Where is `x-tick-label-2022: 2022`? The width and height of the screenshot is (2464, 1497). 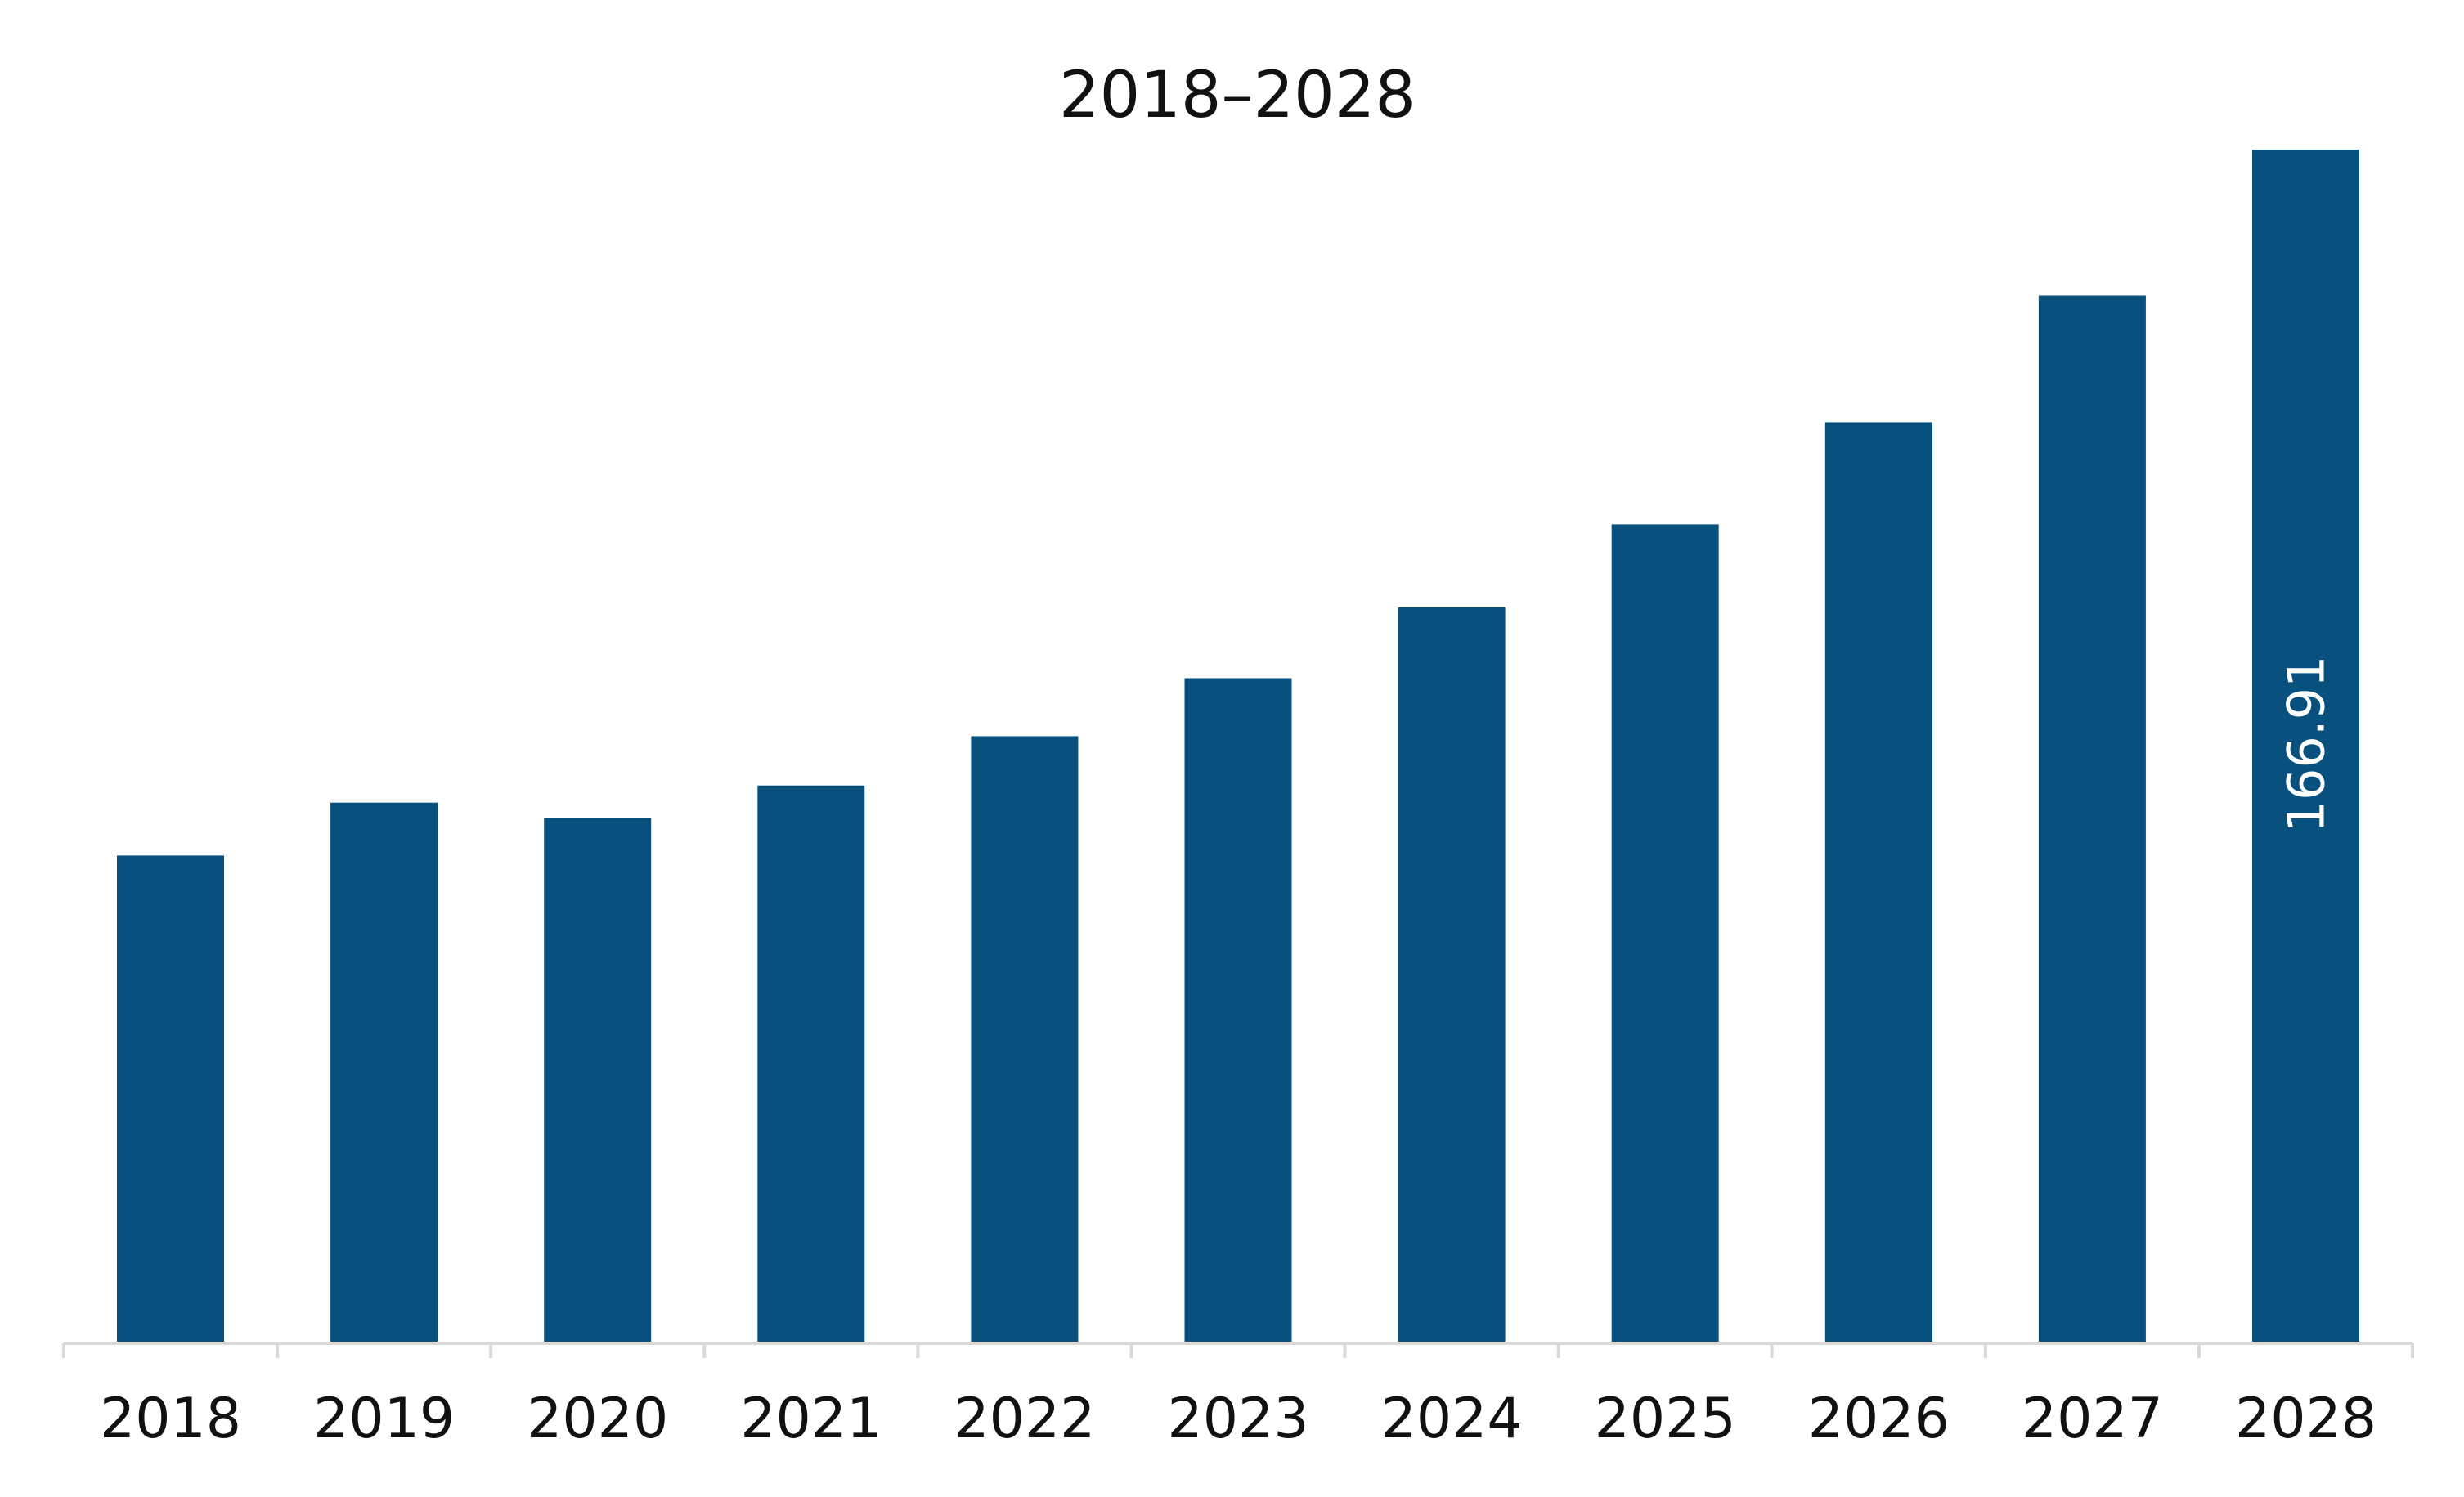 x-tick-label-2022: 2022 is located at coordinates (1024, 1419).